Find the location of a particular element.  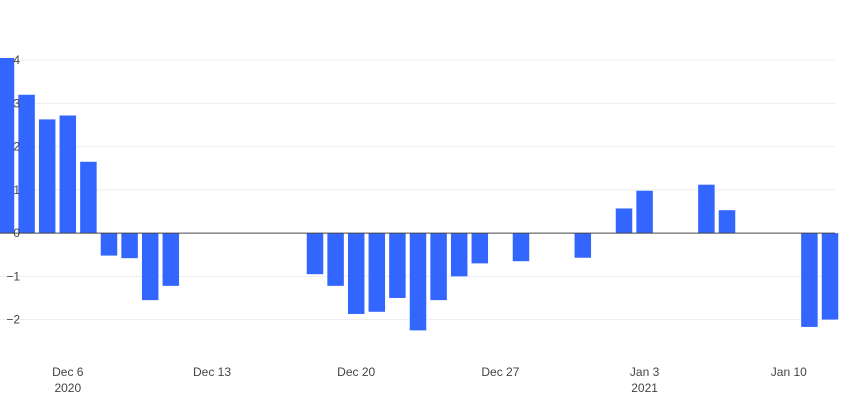

y-tick-label: 1 is located at coordinates (16, 190).